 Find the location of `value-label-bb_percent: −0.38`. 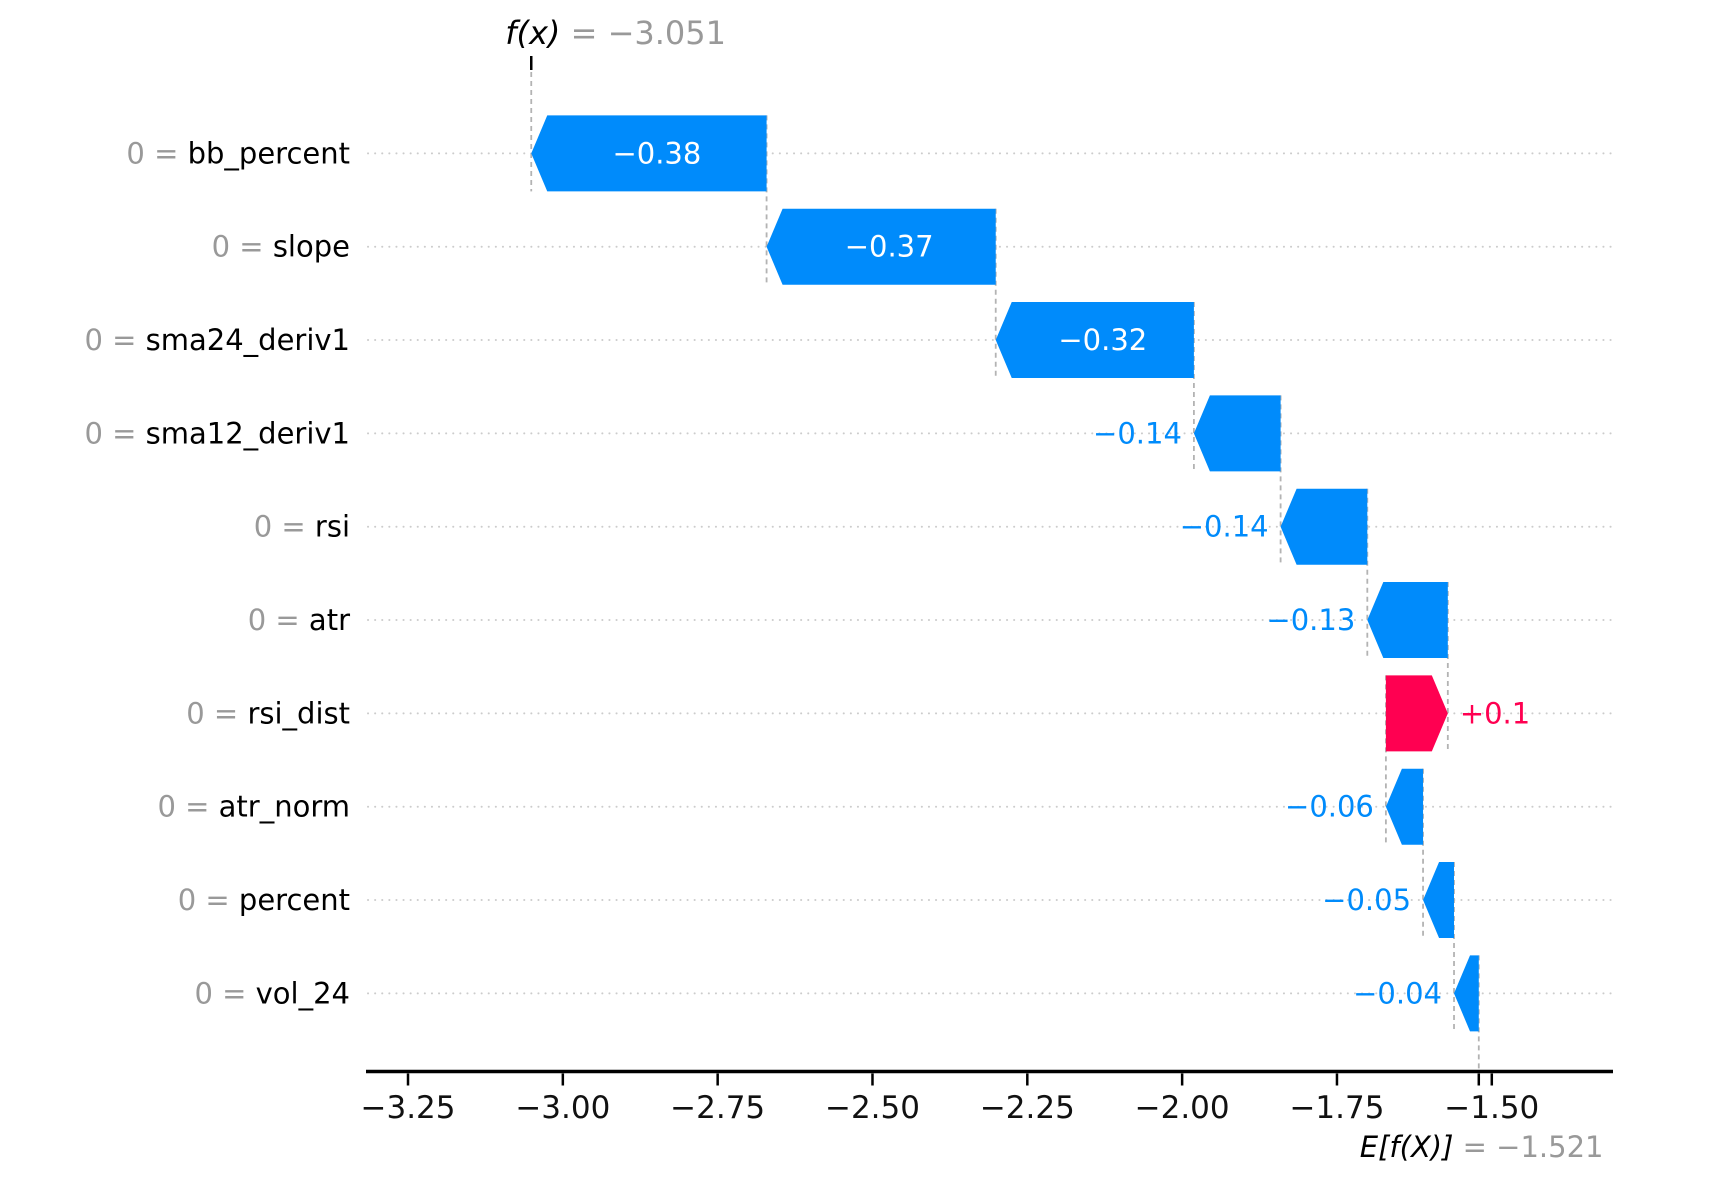

value-label-bb_percent: −0.38 is located at coordinates (656, 153).